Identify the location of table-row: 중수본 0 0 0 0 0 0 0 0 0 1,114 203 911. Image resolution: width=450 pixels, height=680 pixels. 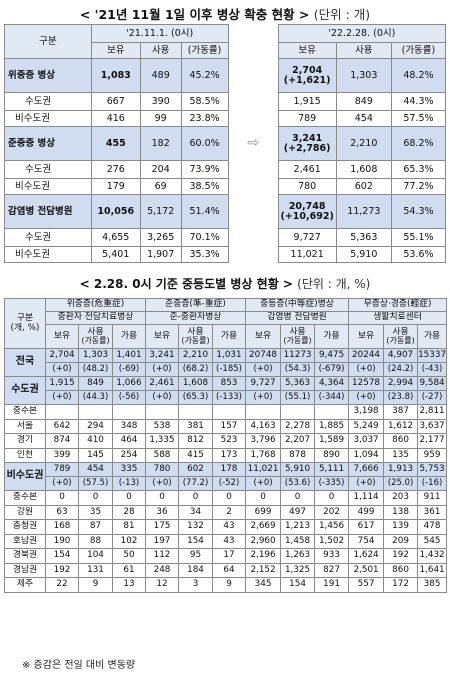
(226, 498).